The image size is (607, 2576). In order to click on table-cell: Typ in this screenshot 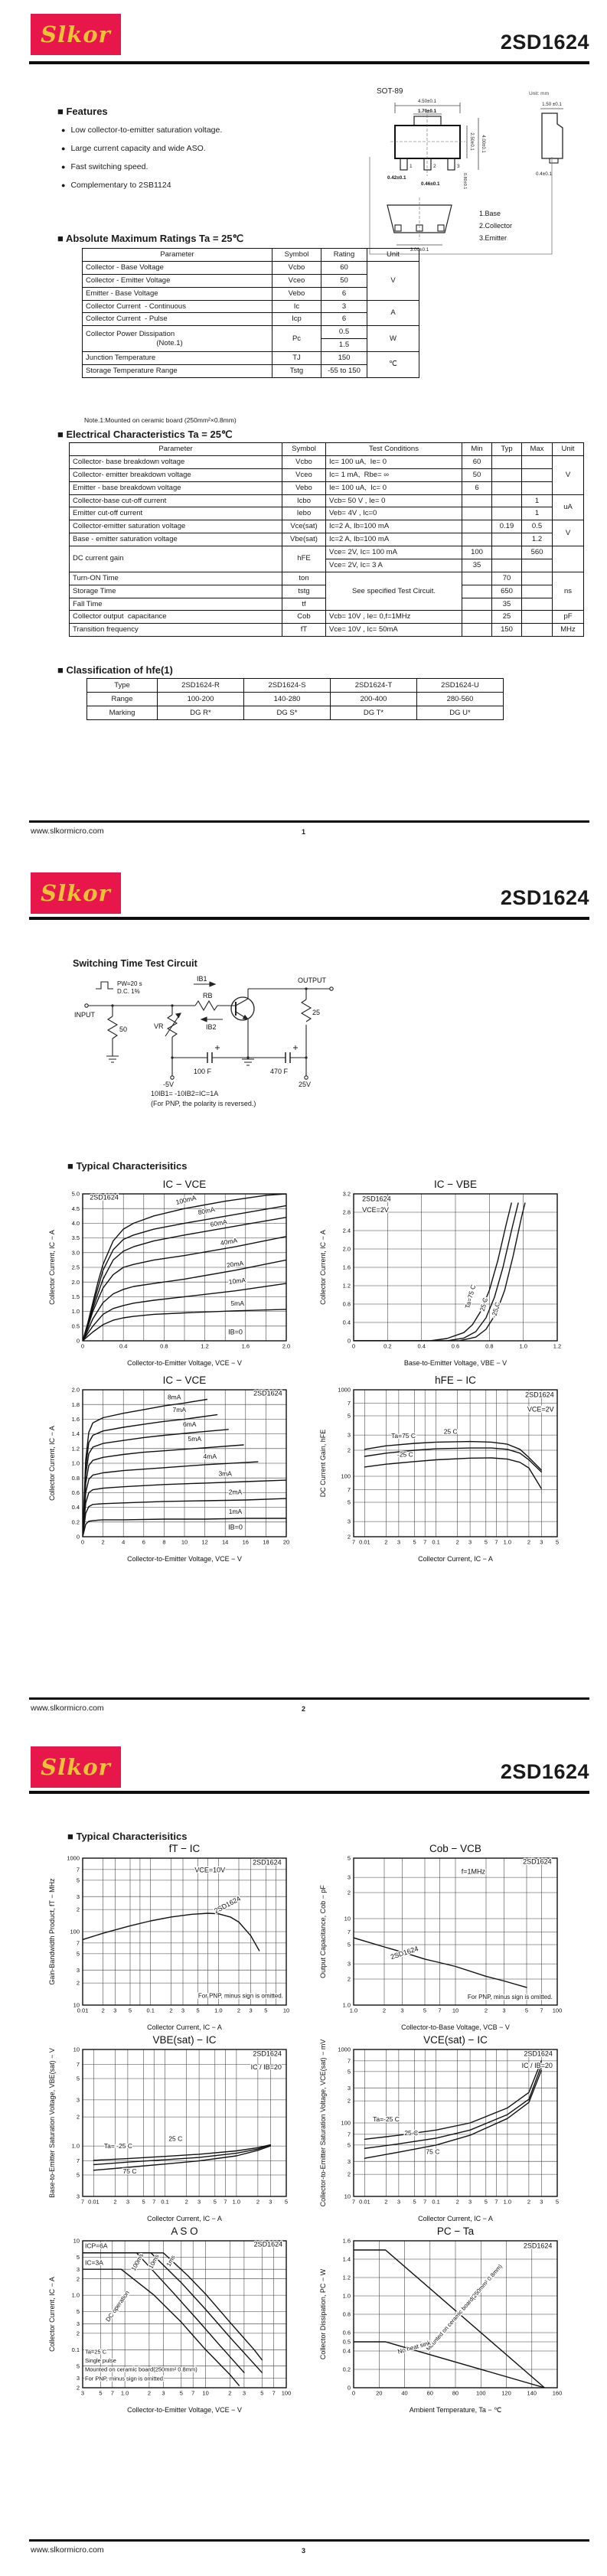, I will do `click(507, 449)`.